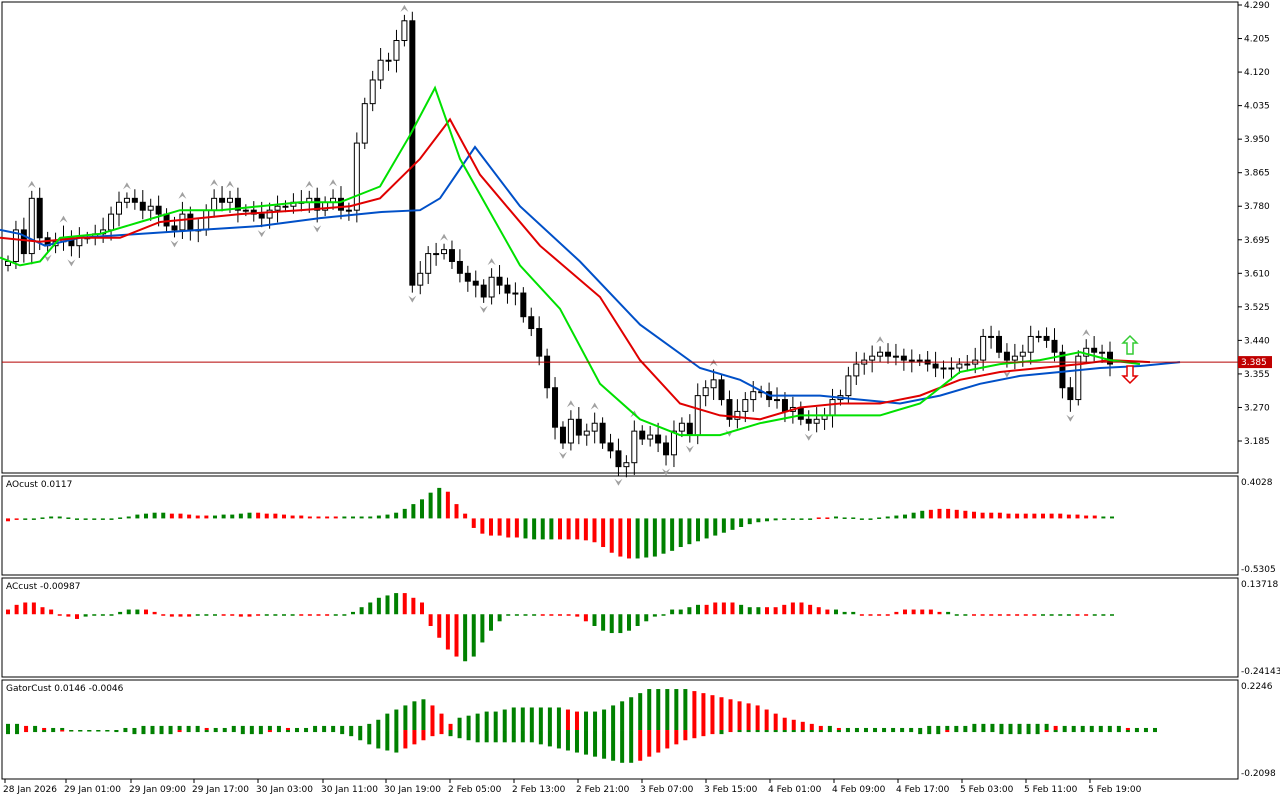  I want to click on price-axis-label: 3.270, so click(1257, 408).